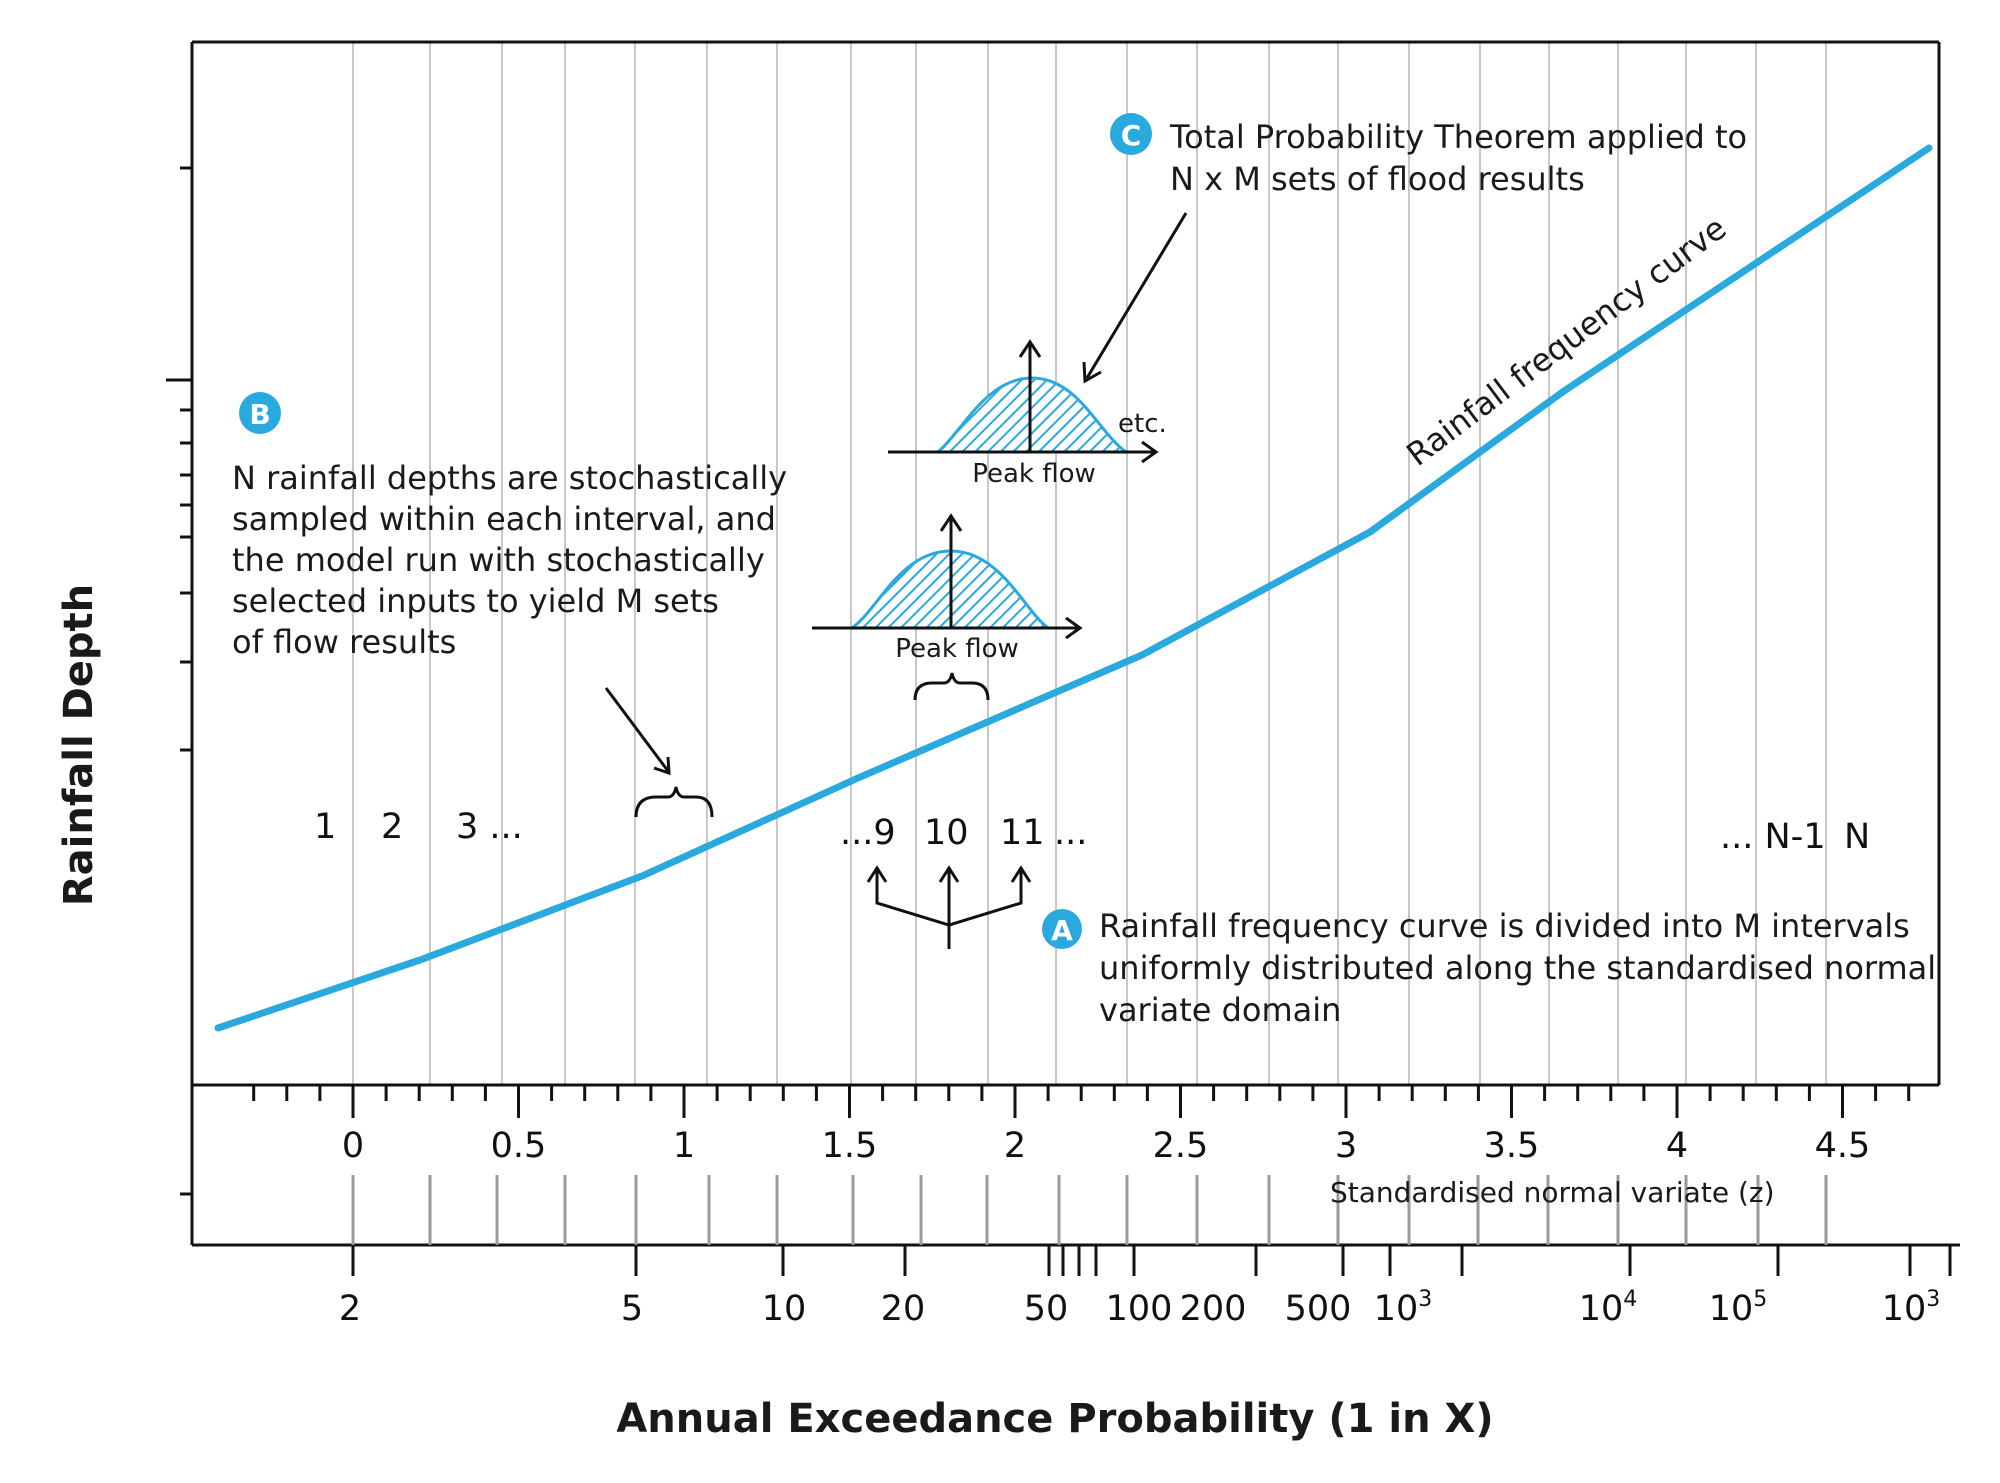 The height and width of the screenshot is (1483, 2000). Describe the element at coordinates (868, 833) in the screenshot. I see `interval-label-9: ...9` at that location.